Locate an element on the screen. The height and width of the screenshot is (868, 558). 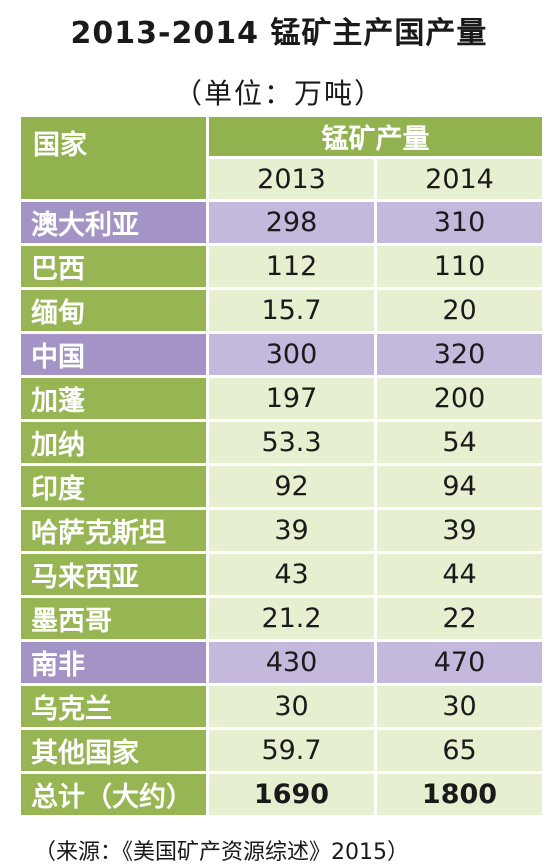
value-2013: 39 is located at coordinates (291, 530).